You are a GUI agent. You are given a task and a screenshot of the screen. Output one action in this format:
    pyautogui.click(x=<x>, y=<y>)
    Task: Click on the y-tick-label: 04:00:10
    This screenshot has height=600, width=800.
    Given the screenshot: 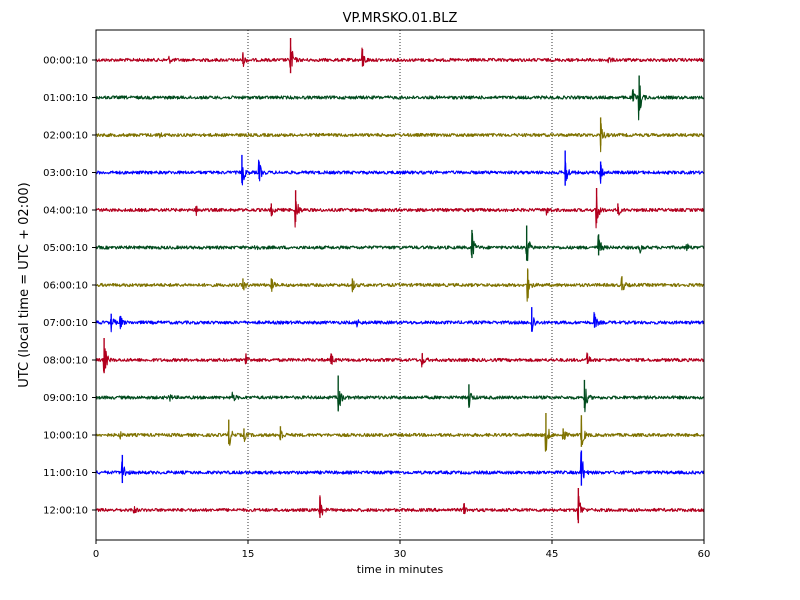 What is the action you would take?
    pyautogui.click(x=65, y=211)
    